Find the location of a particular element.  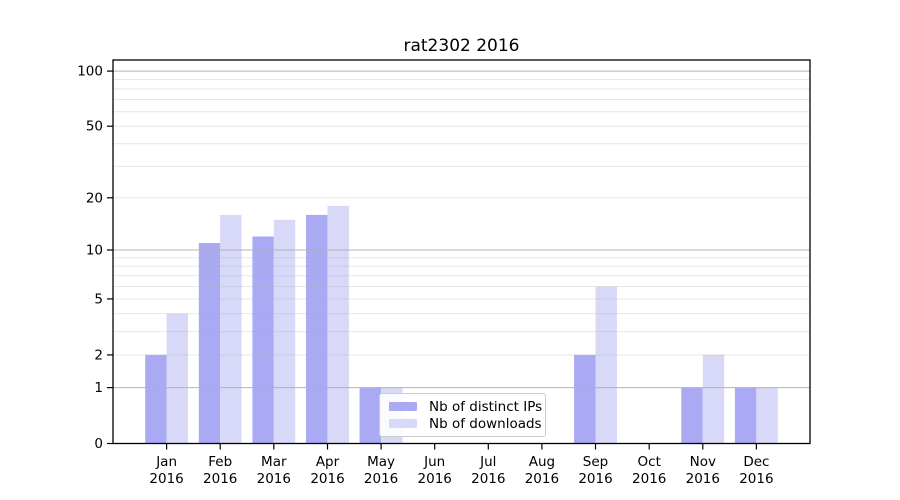

legend-item-distinct-ips: Nb of distinct IPs is located at coordinates (465, 406).